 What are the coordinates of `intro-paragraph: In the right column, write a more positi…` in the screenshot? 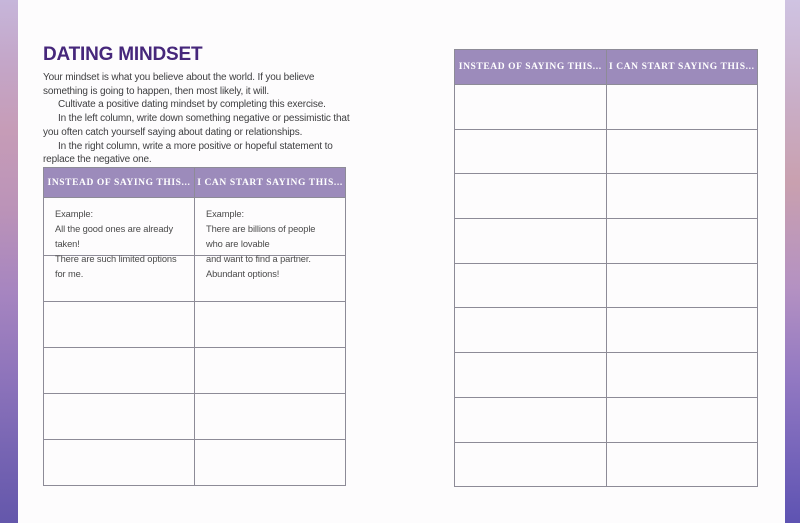 It's located at (188, 153).